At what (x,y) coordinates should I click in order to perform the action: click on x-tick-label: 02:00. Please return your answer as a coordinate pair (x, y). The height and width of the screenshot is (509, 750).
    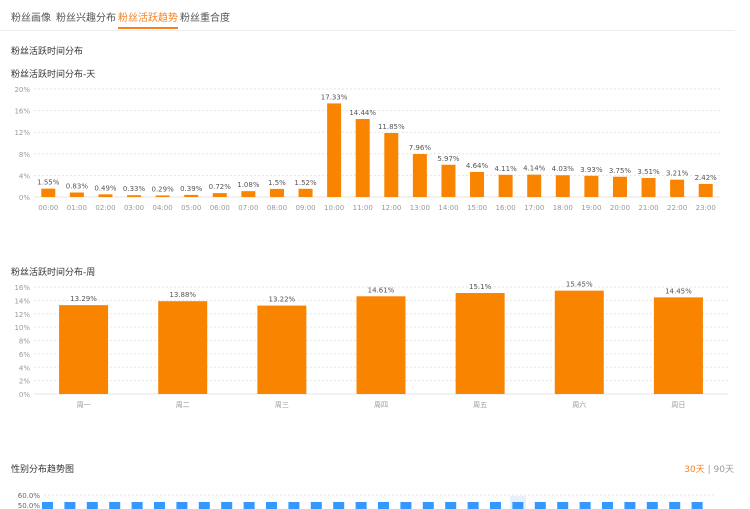
    Looking at the image, I should click on (105, 208).